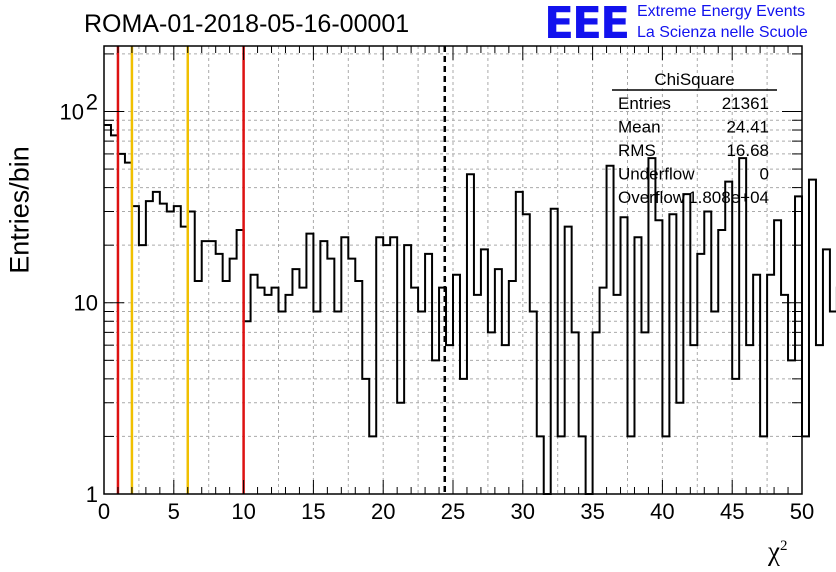  I want to click on x-tick-label: 35, so click(592, 511).